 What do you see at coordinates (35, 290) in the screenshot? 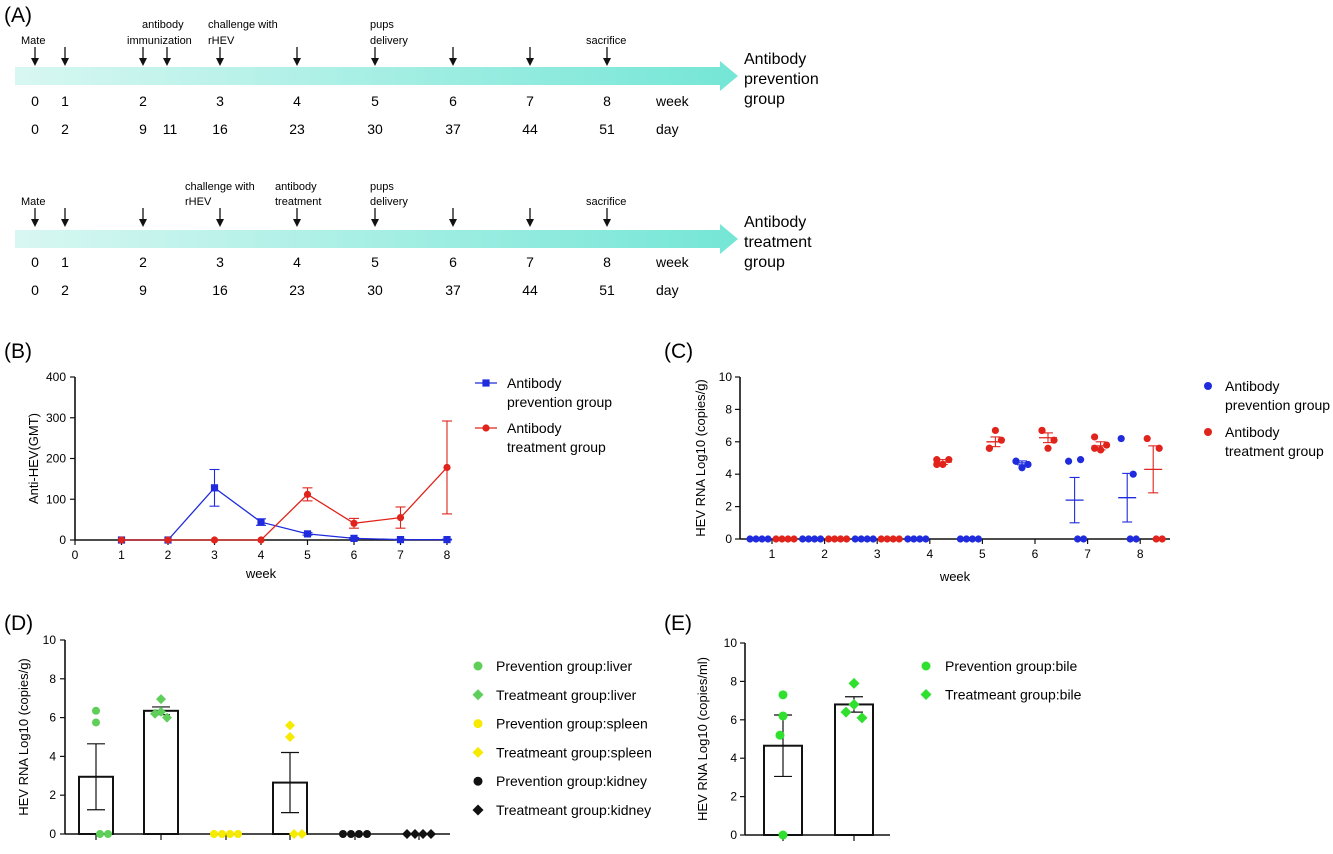
I see `day-number: 0` at bounding box center [35, 290].